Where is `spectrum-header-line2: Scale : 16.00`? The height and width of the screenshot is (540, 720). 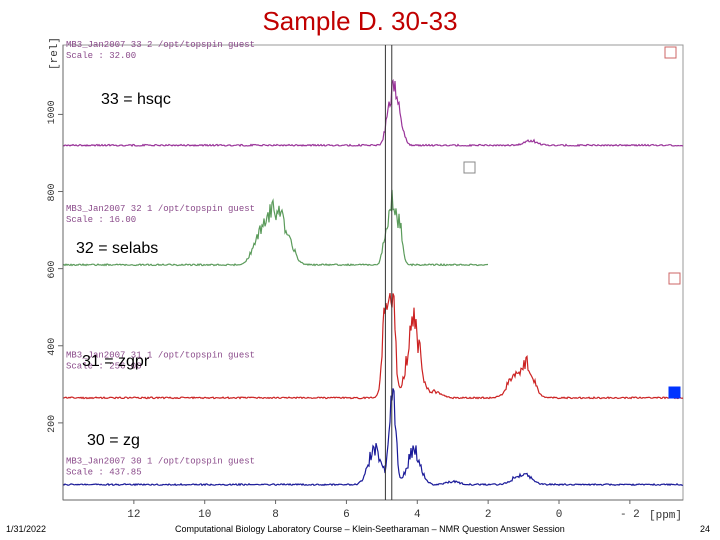 spectrum-header-line2: Scale : 16.00 is located at coordinates (101, 220).